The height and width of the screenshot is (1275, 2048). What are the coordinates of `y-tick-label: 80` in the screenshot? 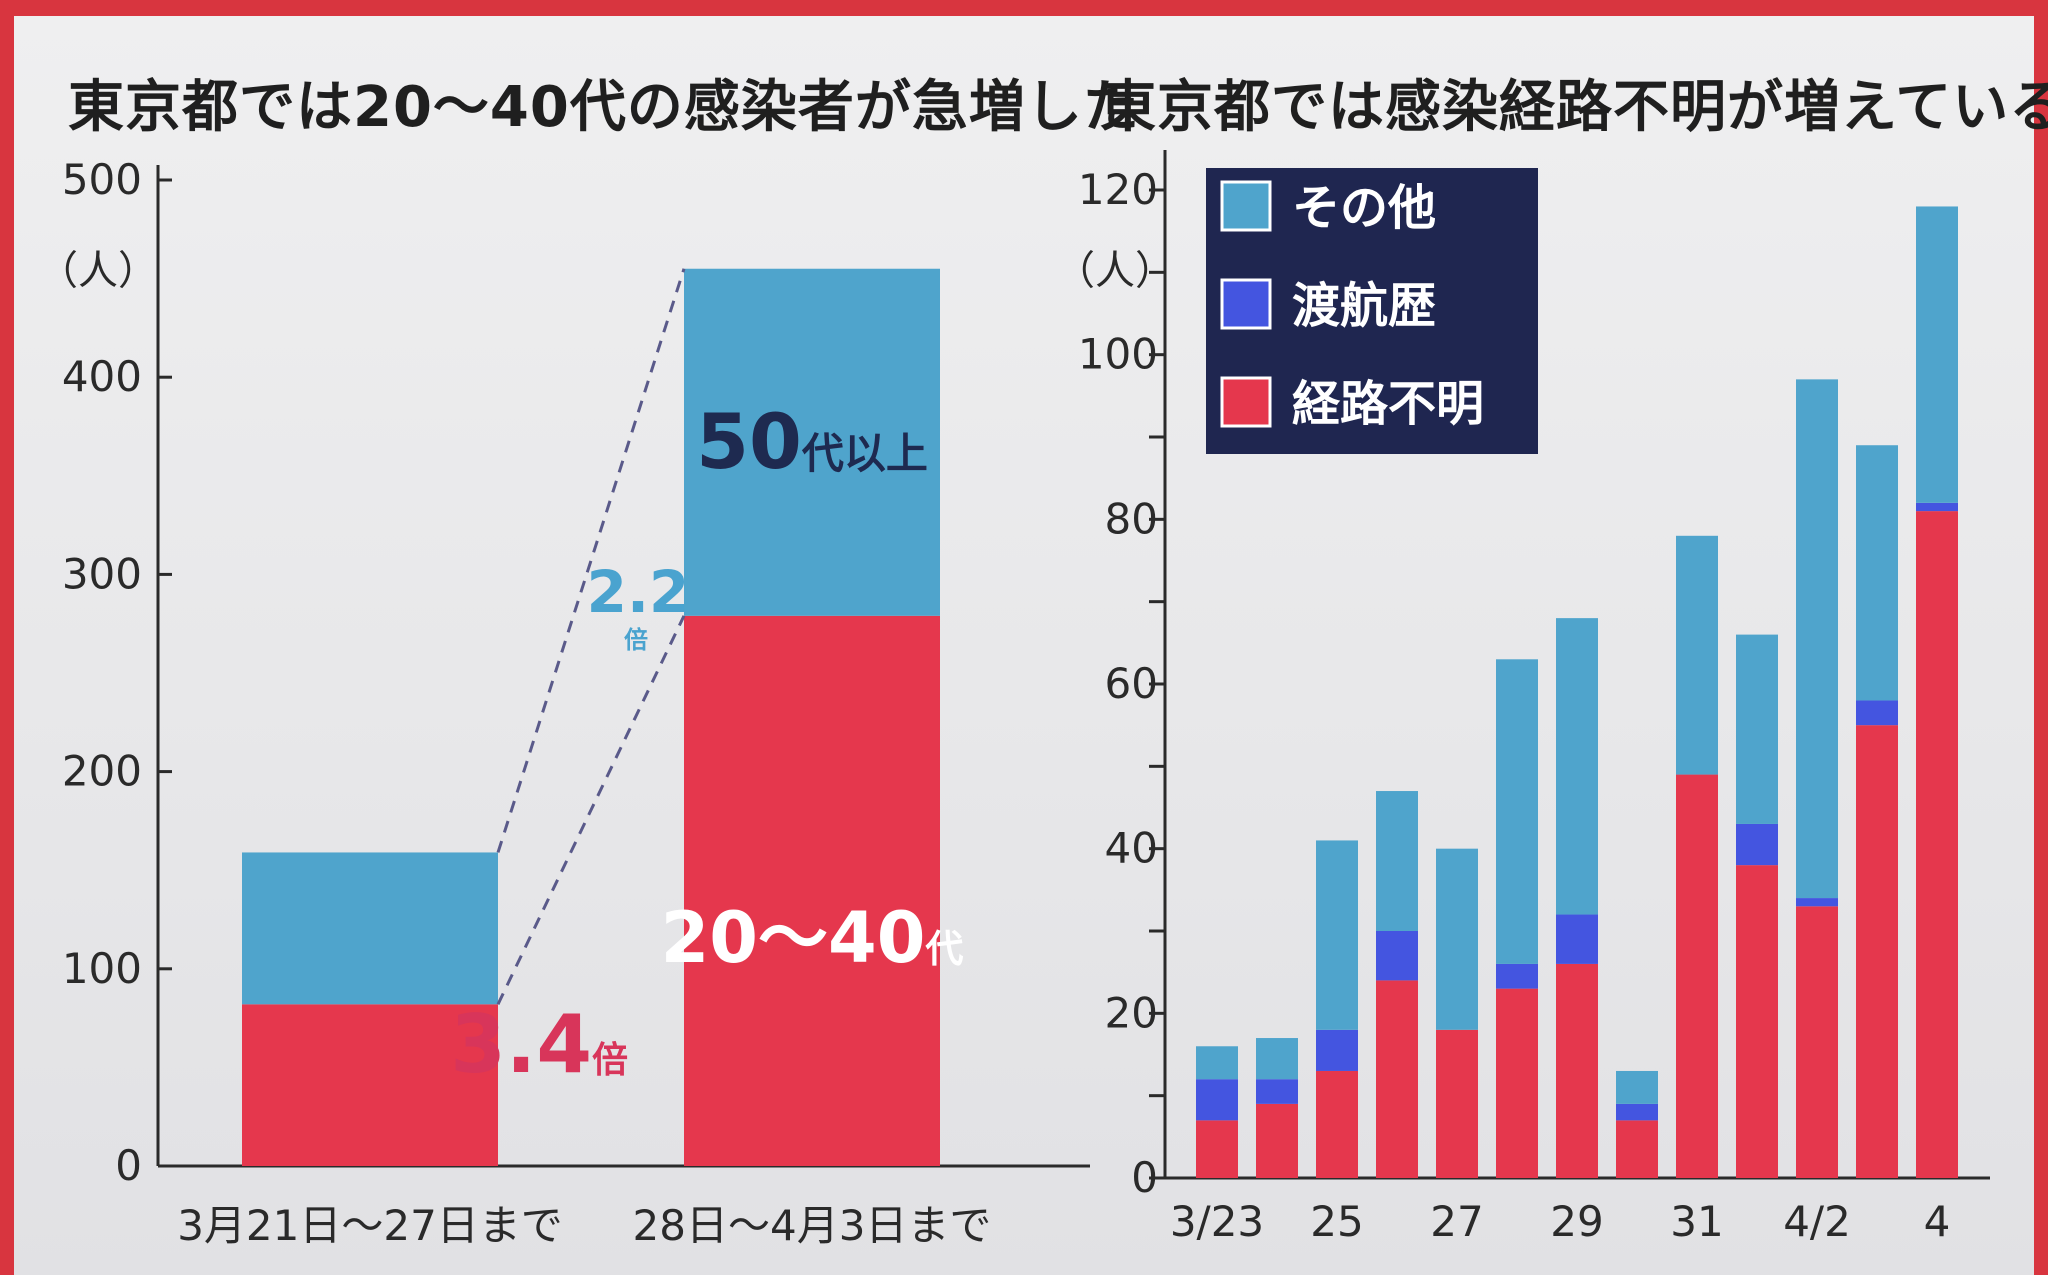 It's located at (1131, 518).